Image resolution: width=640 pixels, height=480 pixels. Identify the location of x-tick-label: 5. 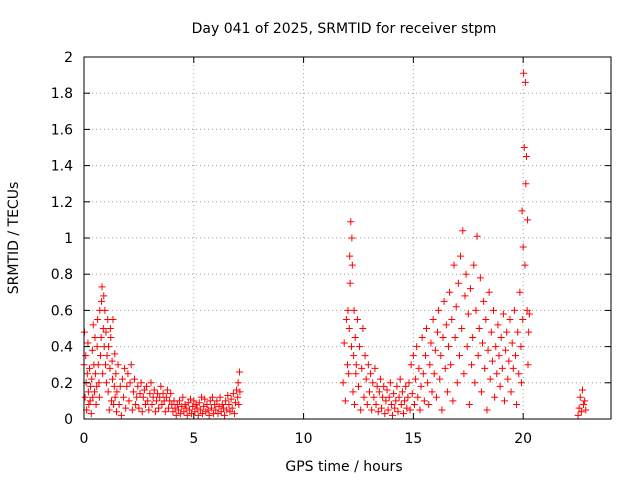
(193, 439).